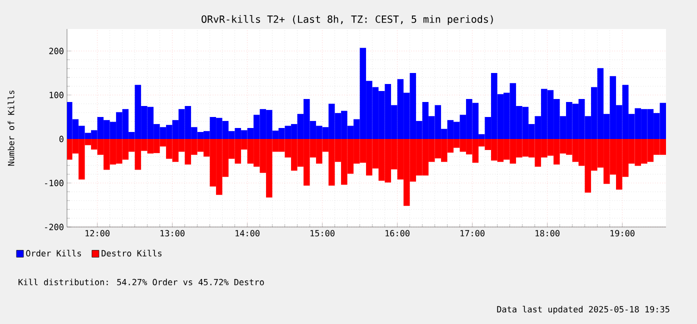 This screenshot has width=697, height=324. What do you see at coordinates (172, 233) in the screenshot?
I see `x-tick-label: 13:00` at bounding box center [172, 233].